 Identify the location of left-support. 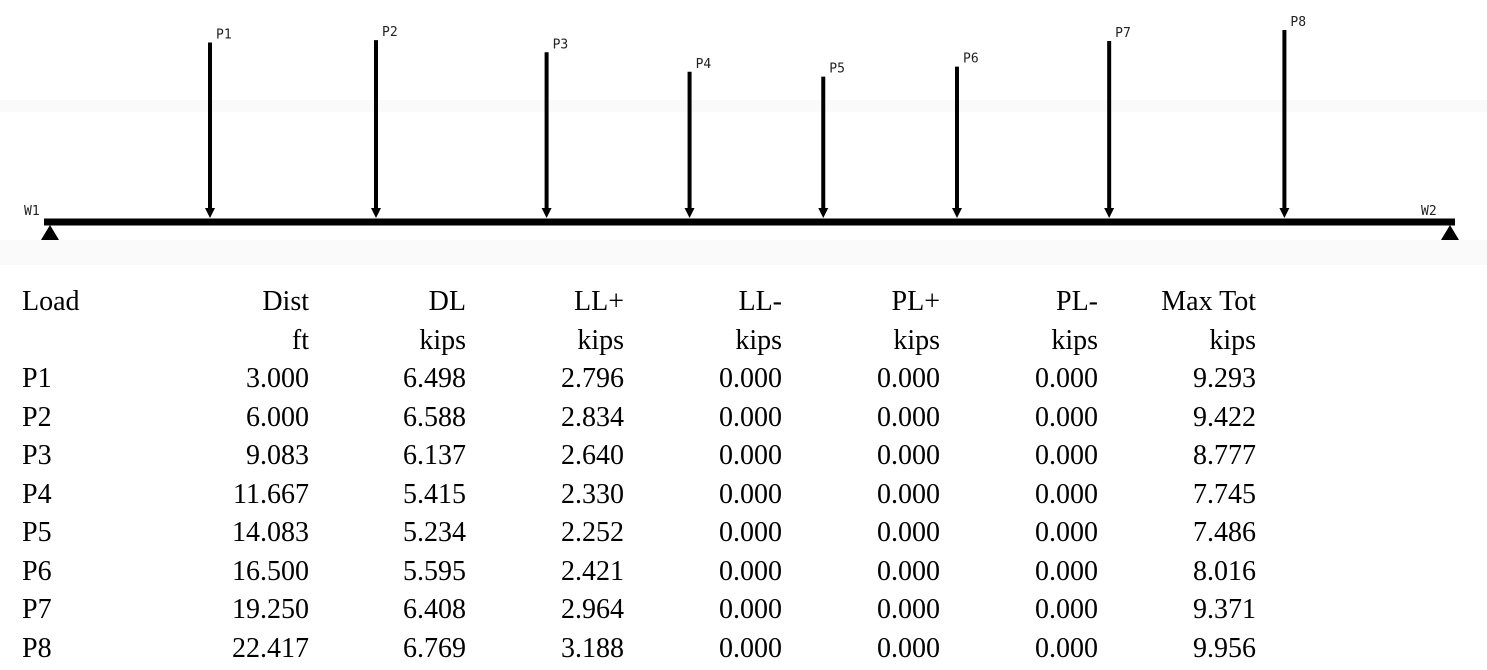
(50, 232).